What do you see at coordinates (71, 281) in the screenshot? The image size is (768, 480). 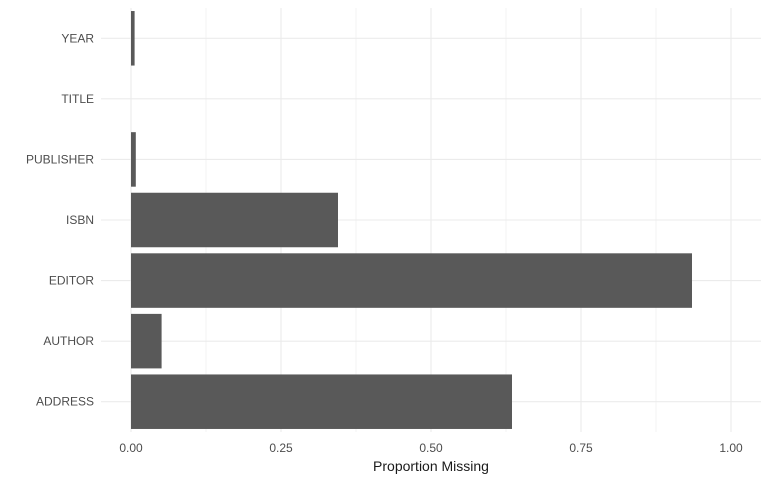 I see `y-tick-label-editor: EDITOR` at bounding box center [71, 281].